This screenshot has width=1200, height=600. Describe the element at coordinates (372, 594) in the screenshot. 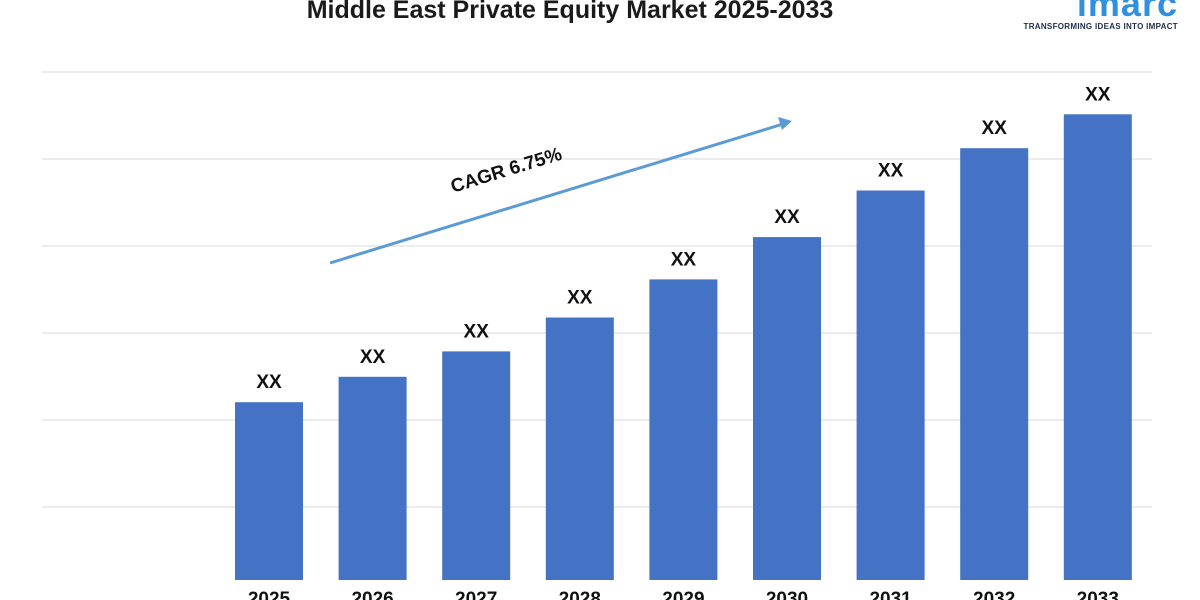

I see `x-tick-2026: 2026` at that location.